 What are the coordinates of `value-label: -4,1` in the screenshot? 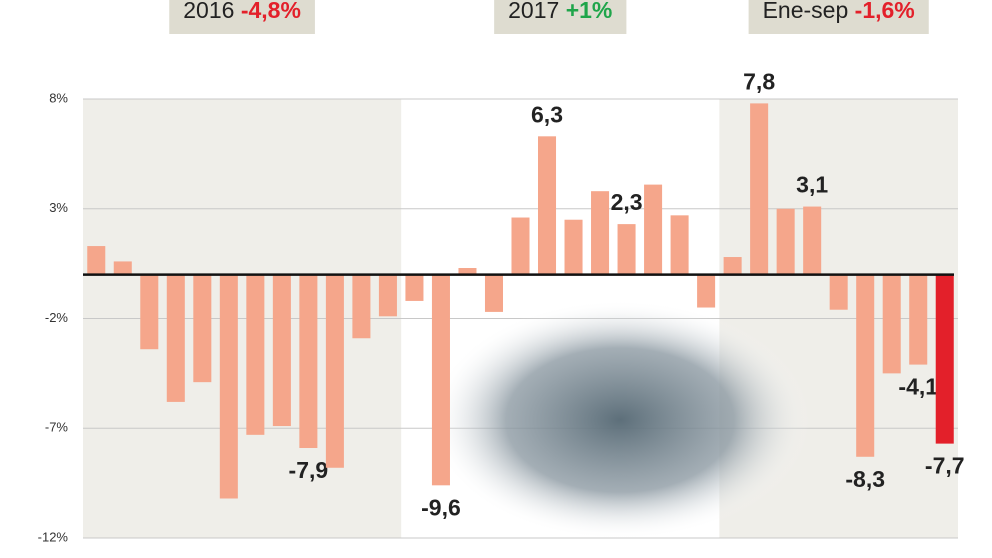 It's located at (918, 387).